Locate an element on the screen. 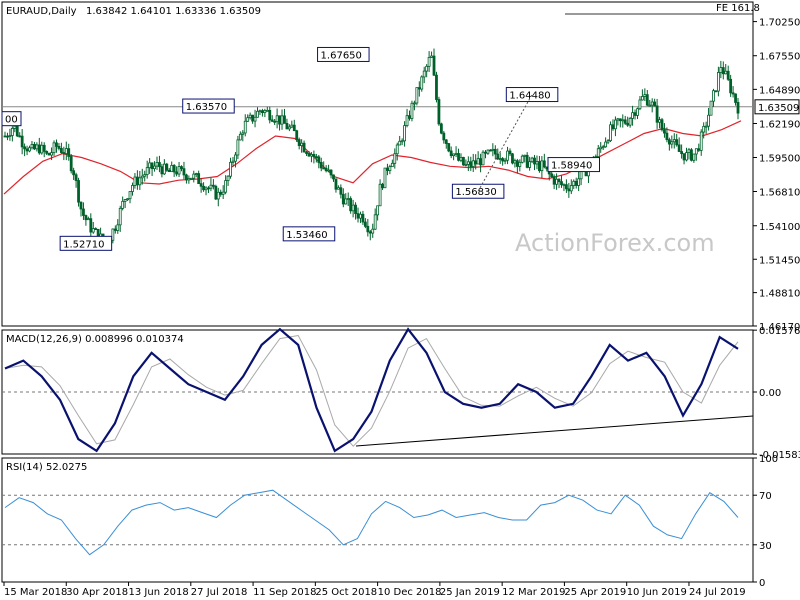 The height and width of the screenshot is (600, 800). moving-average-line is located at coordinates (372, 157).